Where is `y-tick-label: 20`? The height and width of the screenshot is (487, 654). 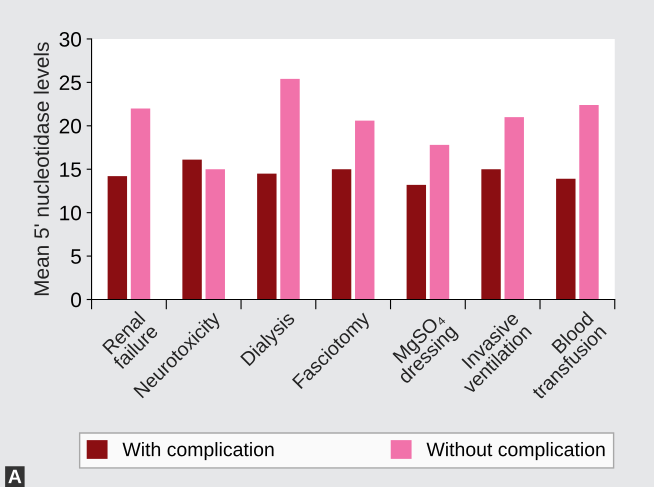
y-tick-label: 20 is located at coordinates (71, 126).